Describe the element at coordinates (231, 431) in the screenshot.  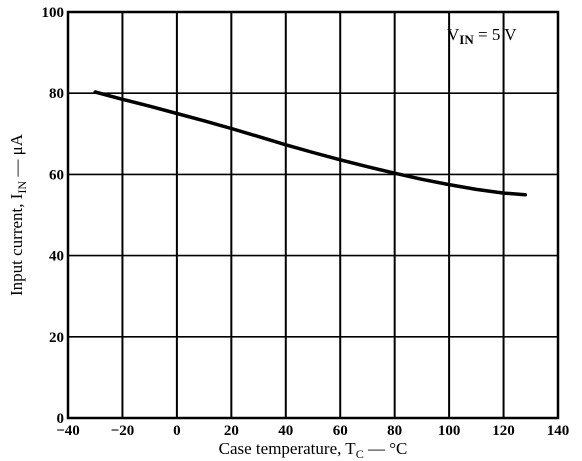
I see `x-tick-label: 20` at that location.